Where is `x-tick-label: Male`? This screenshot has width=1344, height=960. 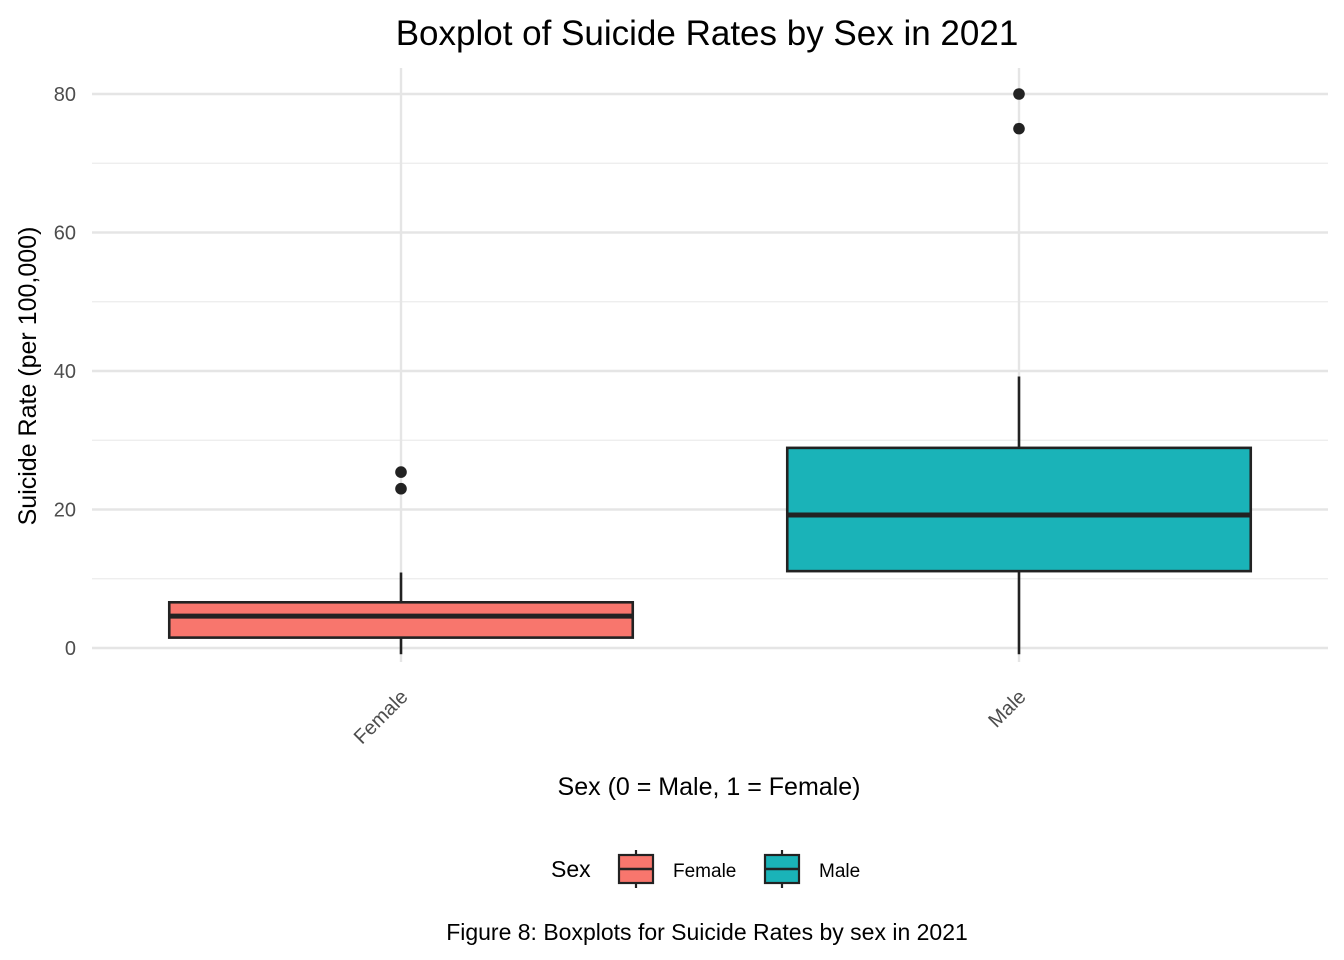 x-tick-label: Male is located at coordinates (1007, 709).